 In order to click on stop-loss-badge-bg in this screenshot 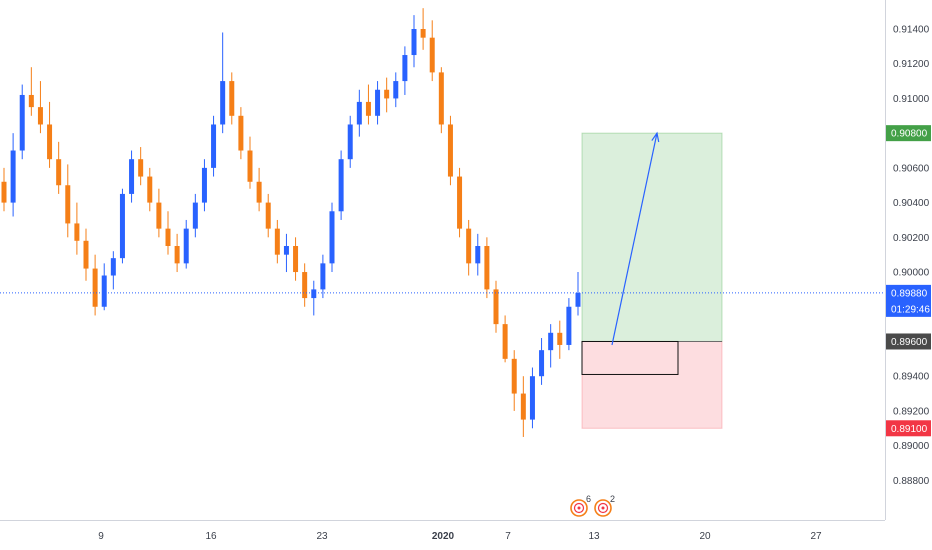, I will do `click(908, 428)`.